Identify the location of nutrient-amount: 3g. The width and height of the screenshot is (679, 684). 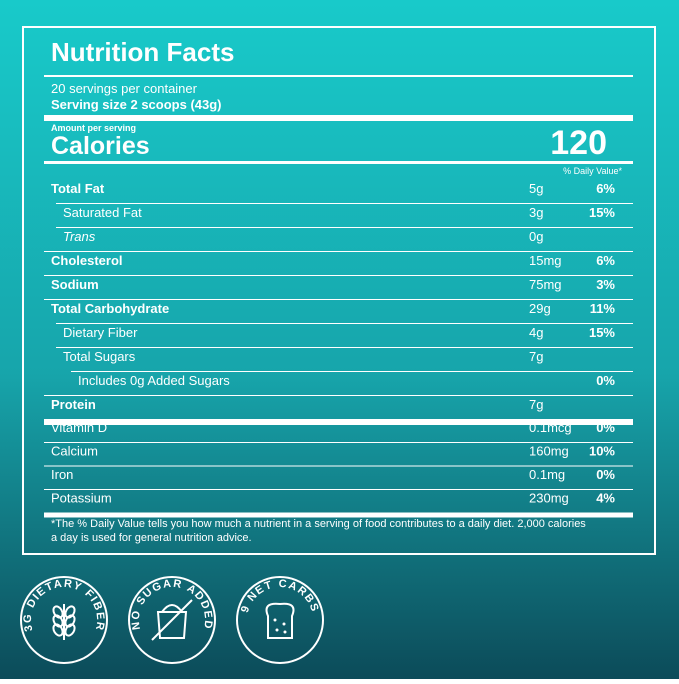
(536, 212).